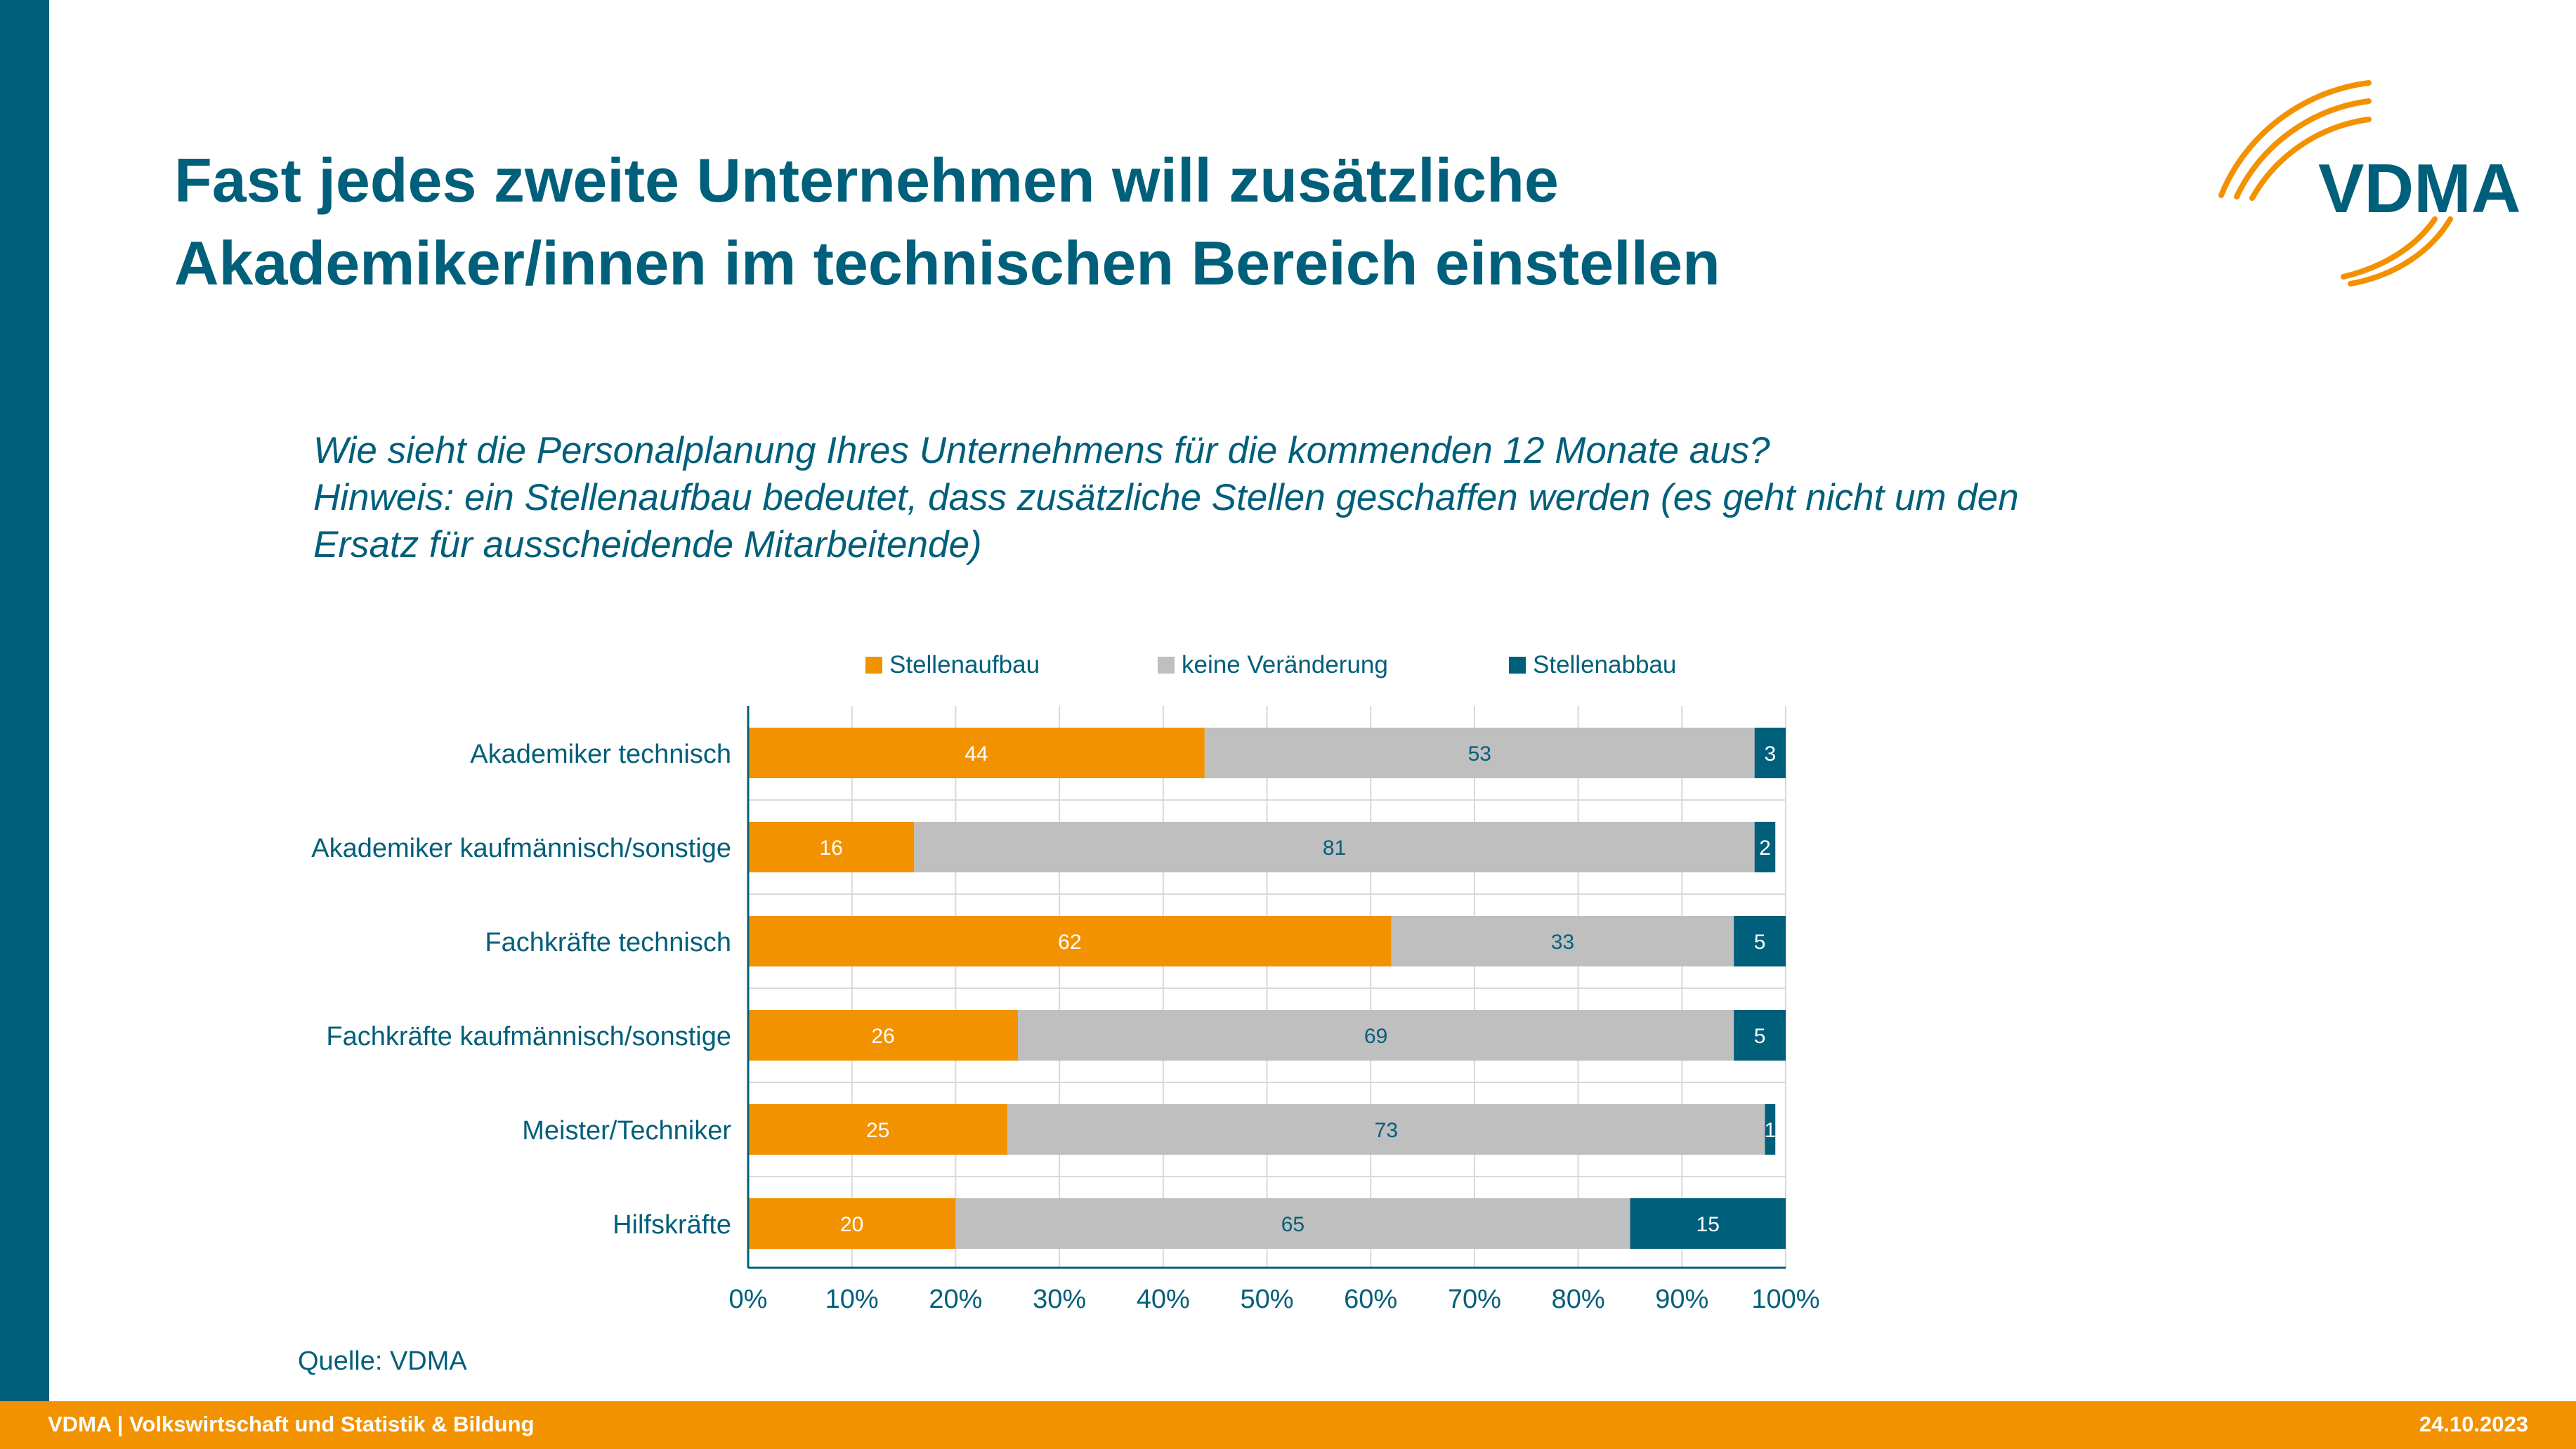  Describe the element at coordinates (1681, 1300) in the screenshot. I see `x-tick-label: 90%` at that location.